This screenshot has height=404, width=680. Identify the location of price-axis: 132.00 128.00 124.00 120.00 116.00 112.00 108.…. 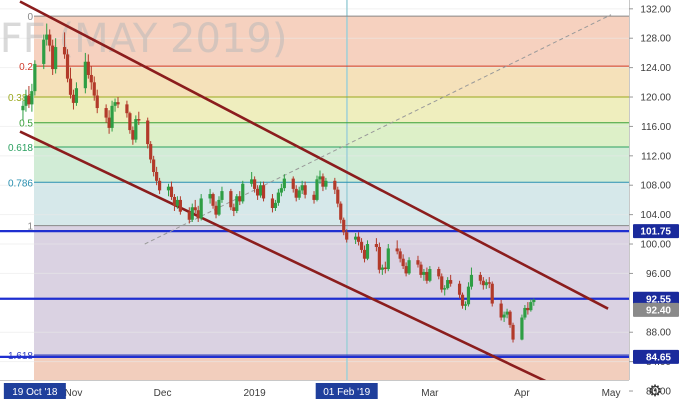
(654, 202).